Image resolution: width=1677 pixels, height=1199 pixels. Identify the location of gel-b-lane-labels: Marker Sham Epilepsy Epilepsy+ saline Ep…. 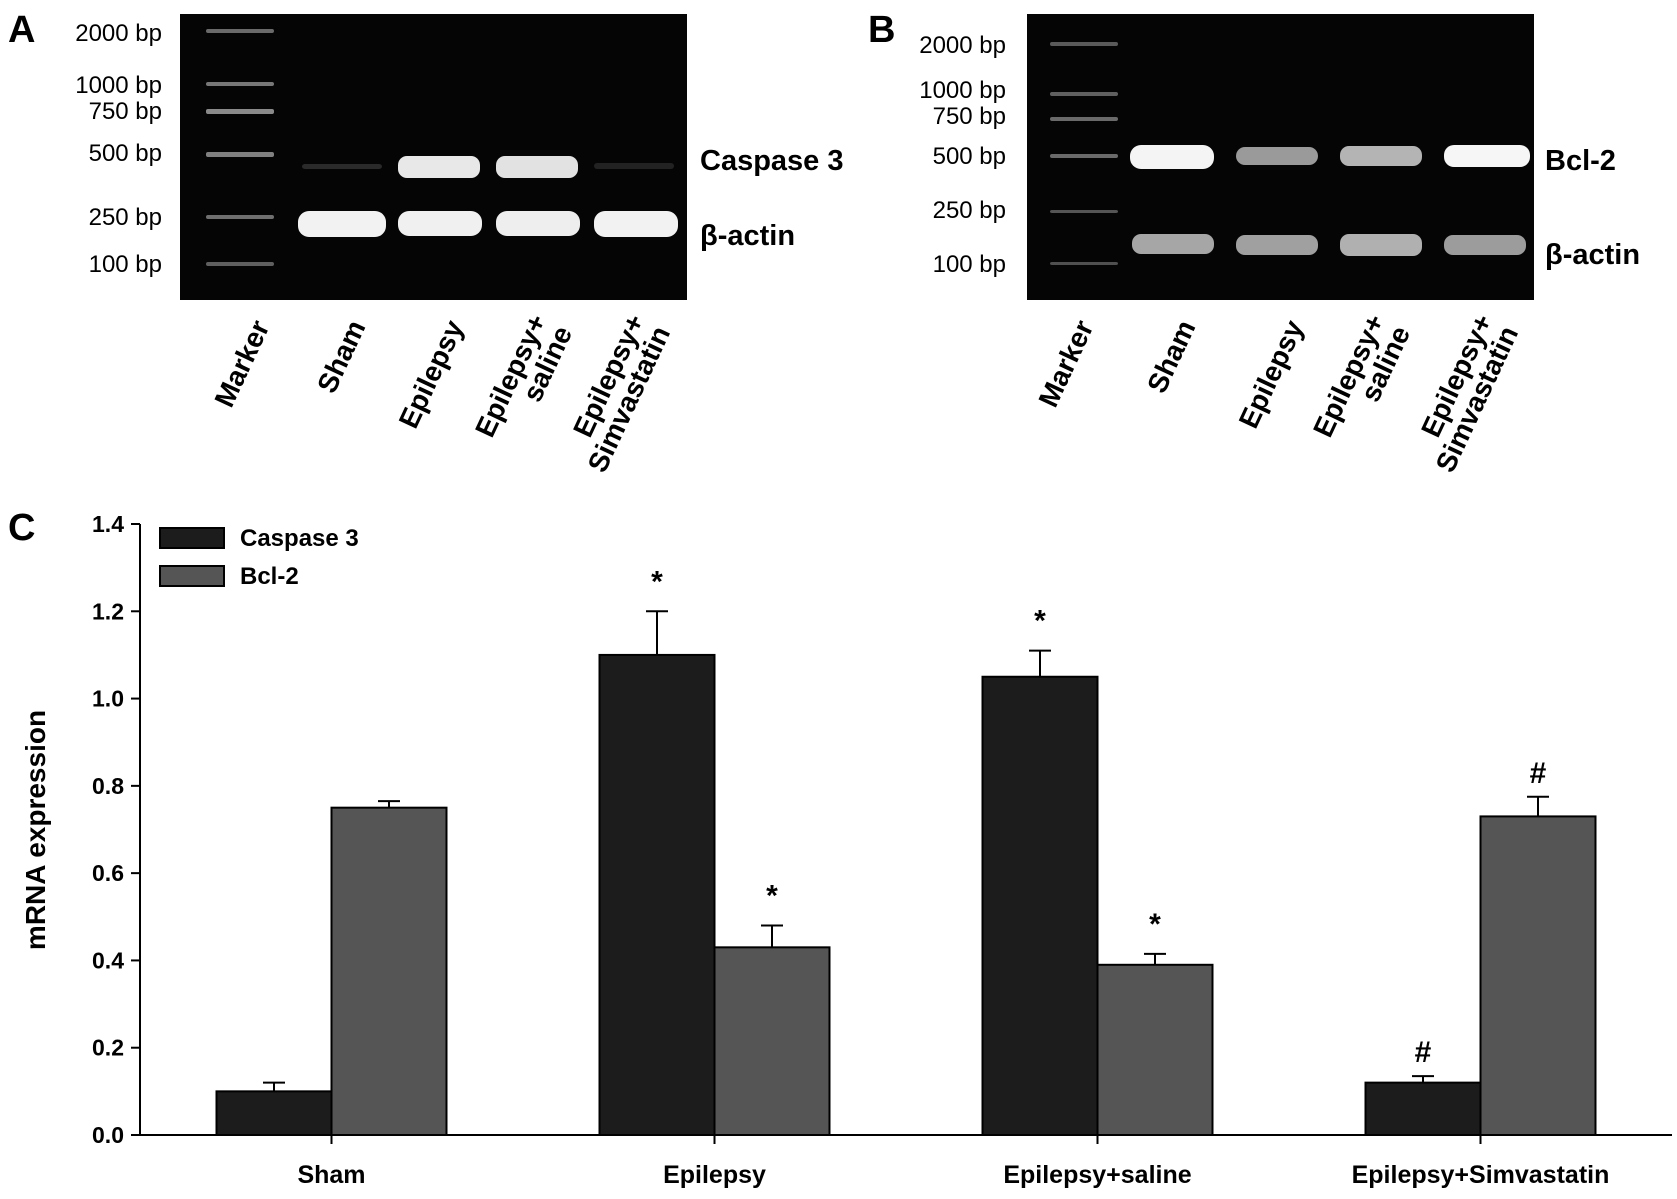
(1279, 393).